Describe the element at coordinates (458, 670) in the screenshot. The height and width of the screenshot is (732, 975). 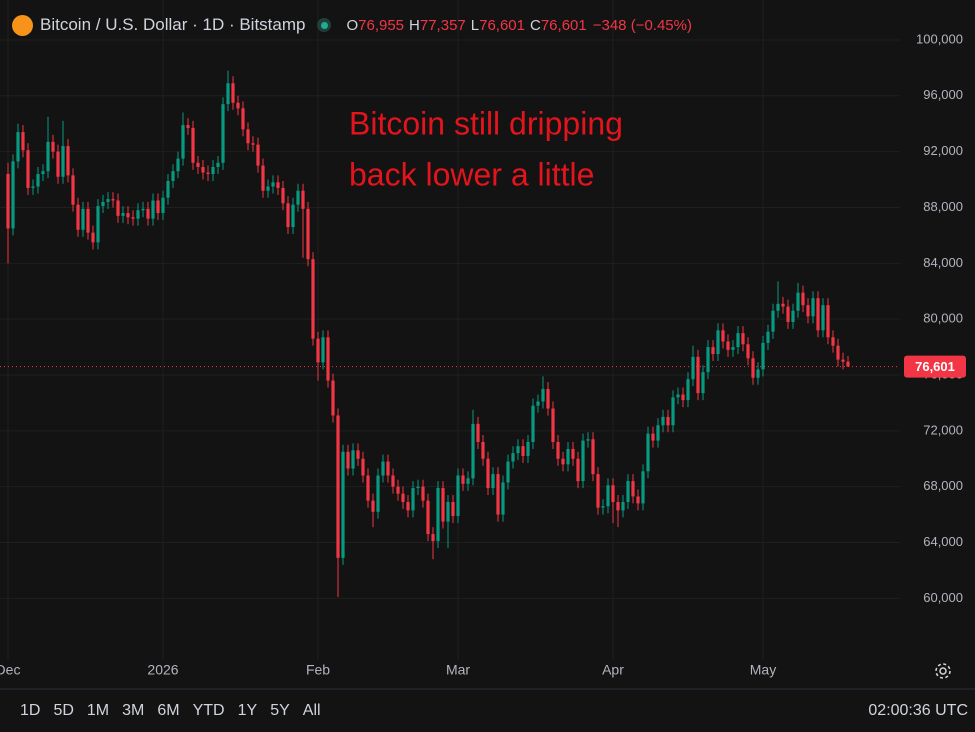
I see `x-tick-label: Mar` at that location.